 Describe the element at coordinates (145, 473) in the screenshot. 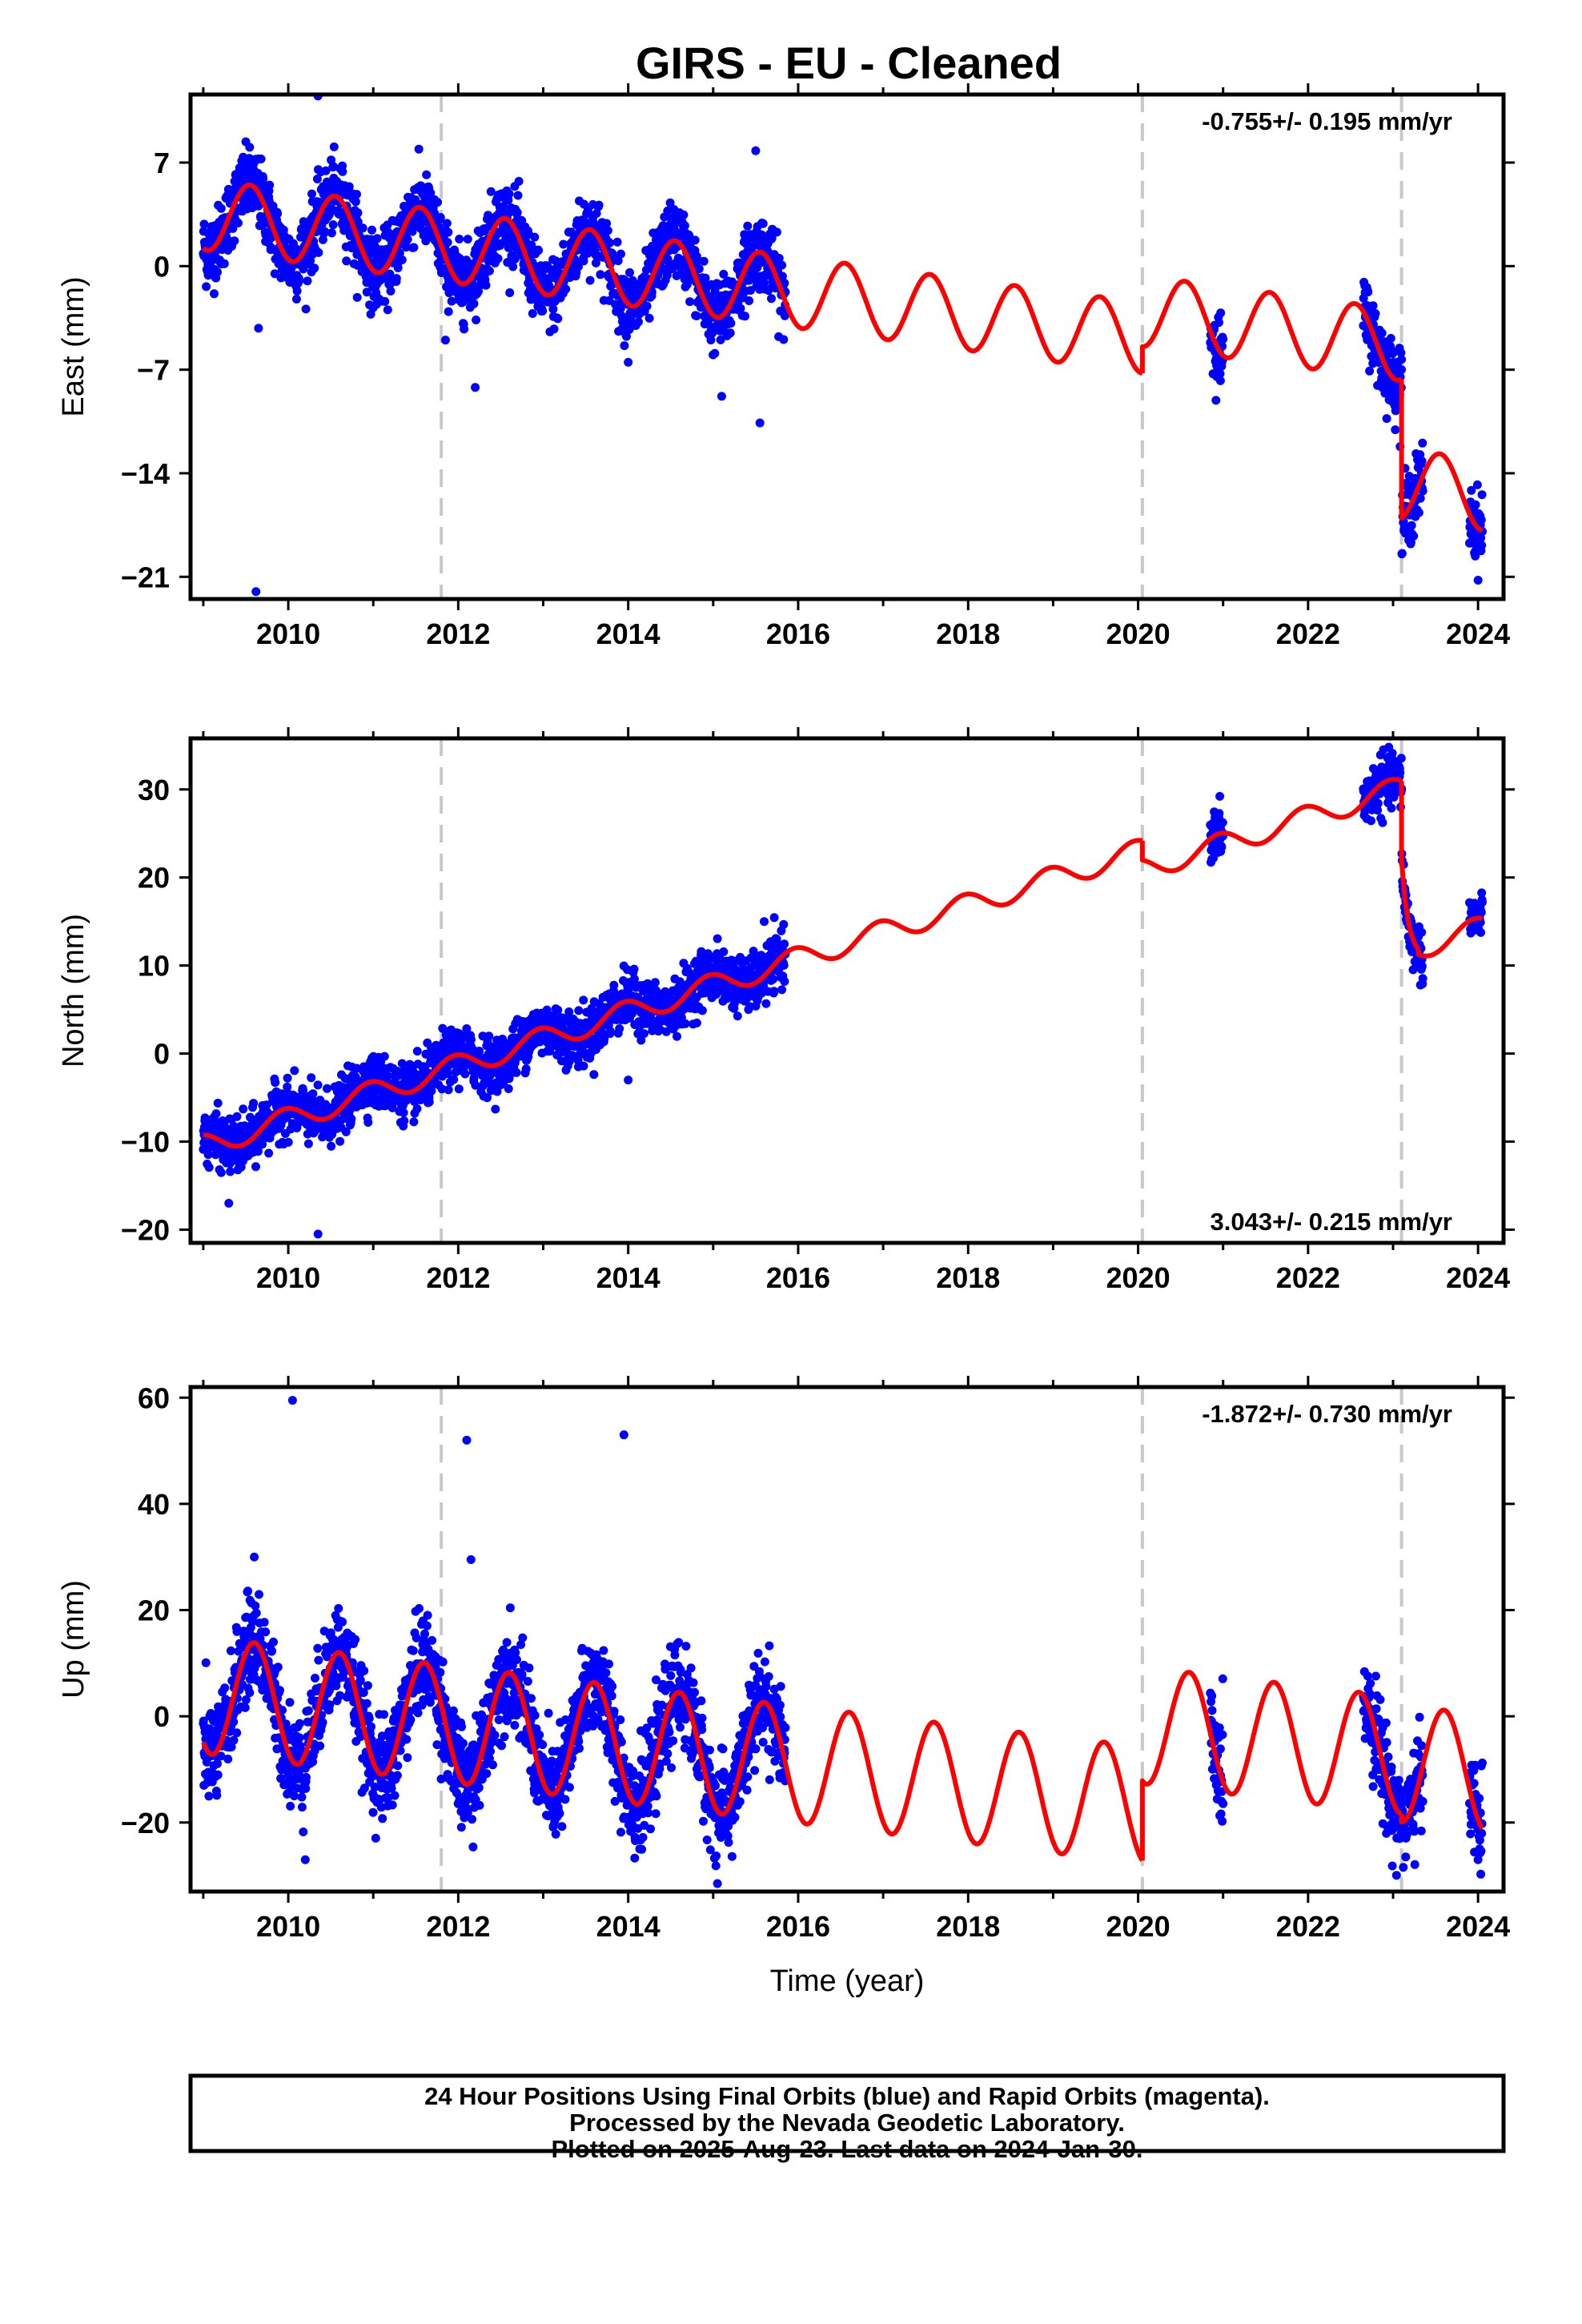

I see `y-tick-label: −14` at that location.